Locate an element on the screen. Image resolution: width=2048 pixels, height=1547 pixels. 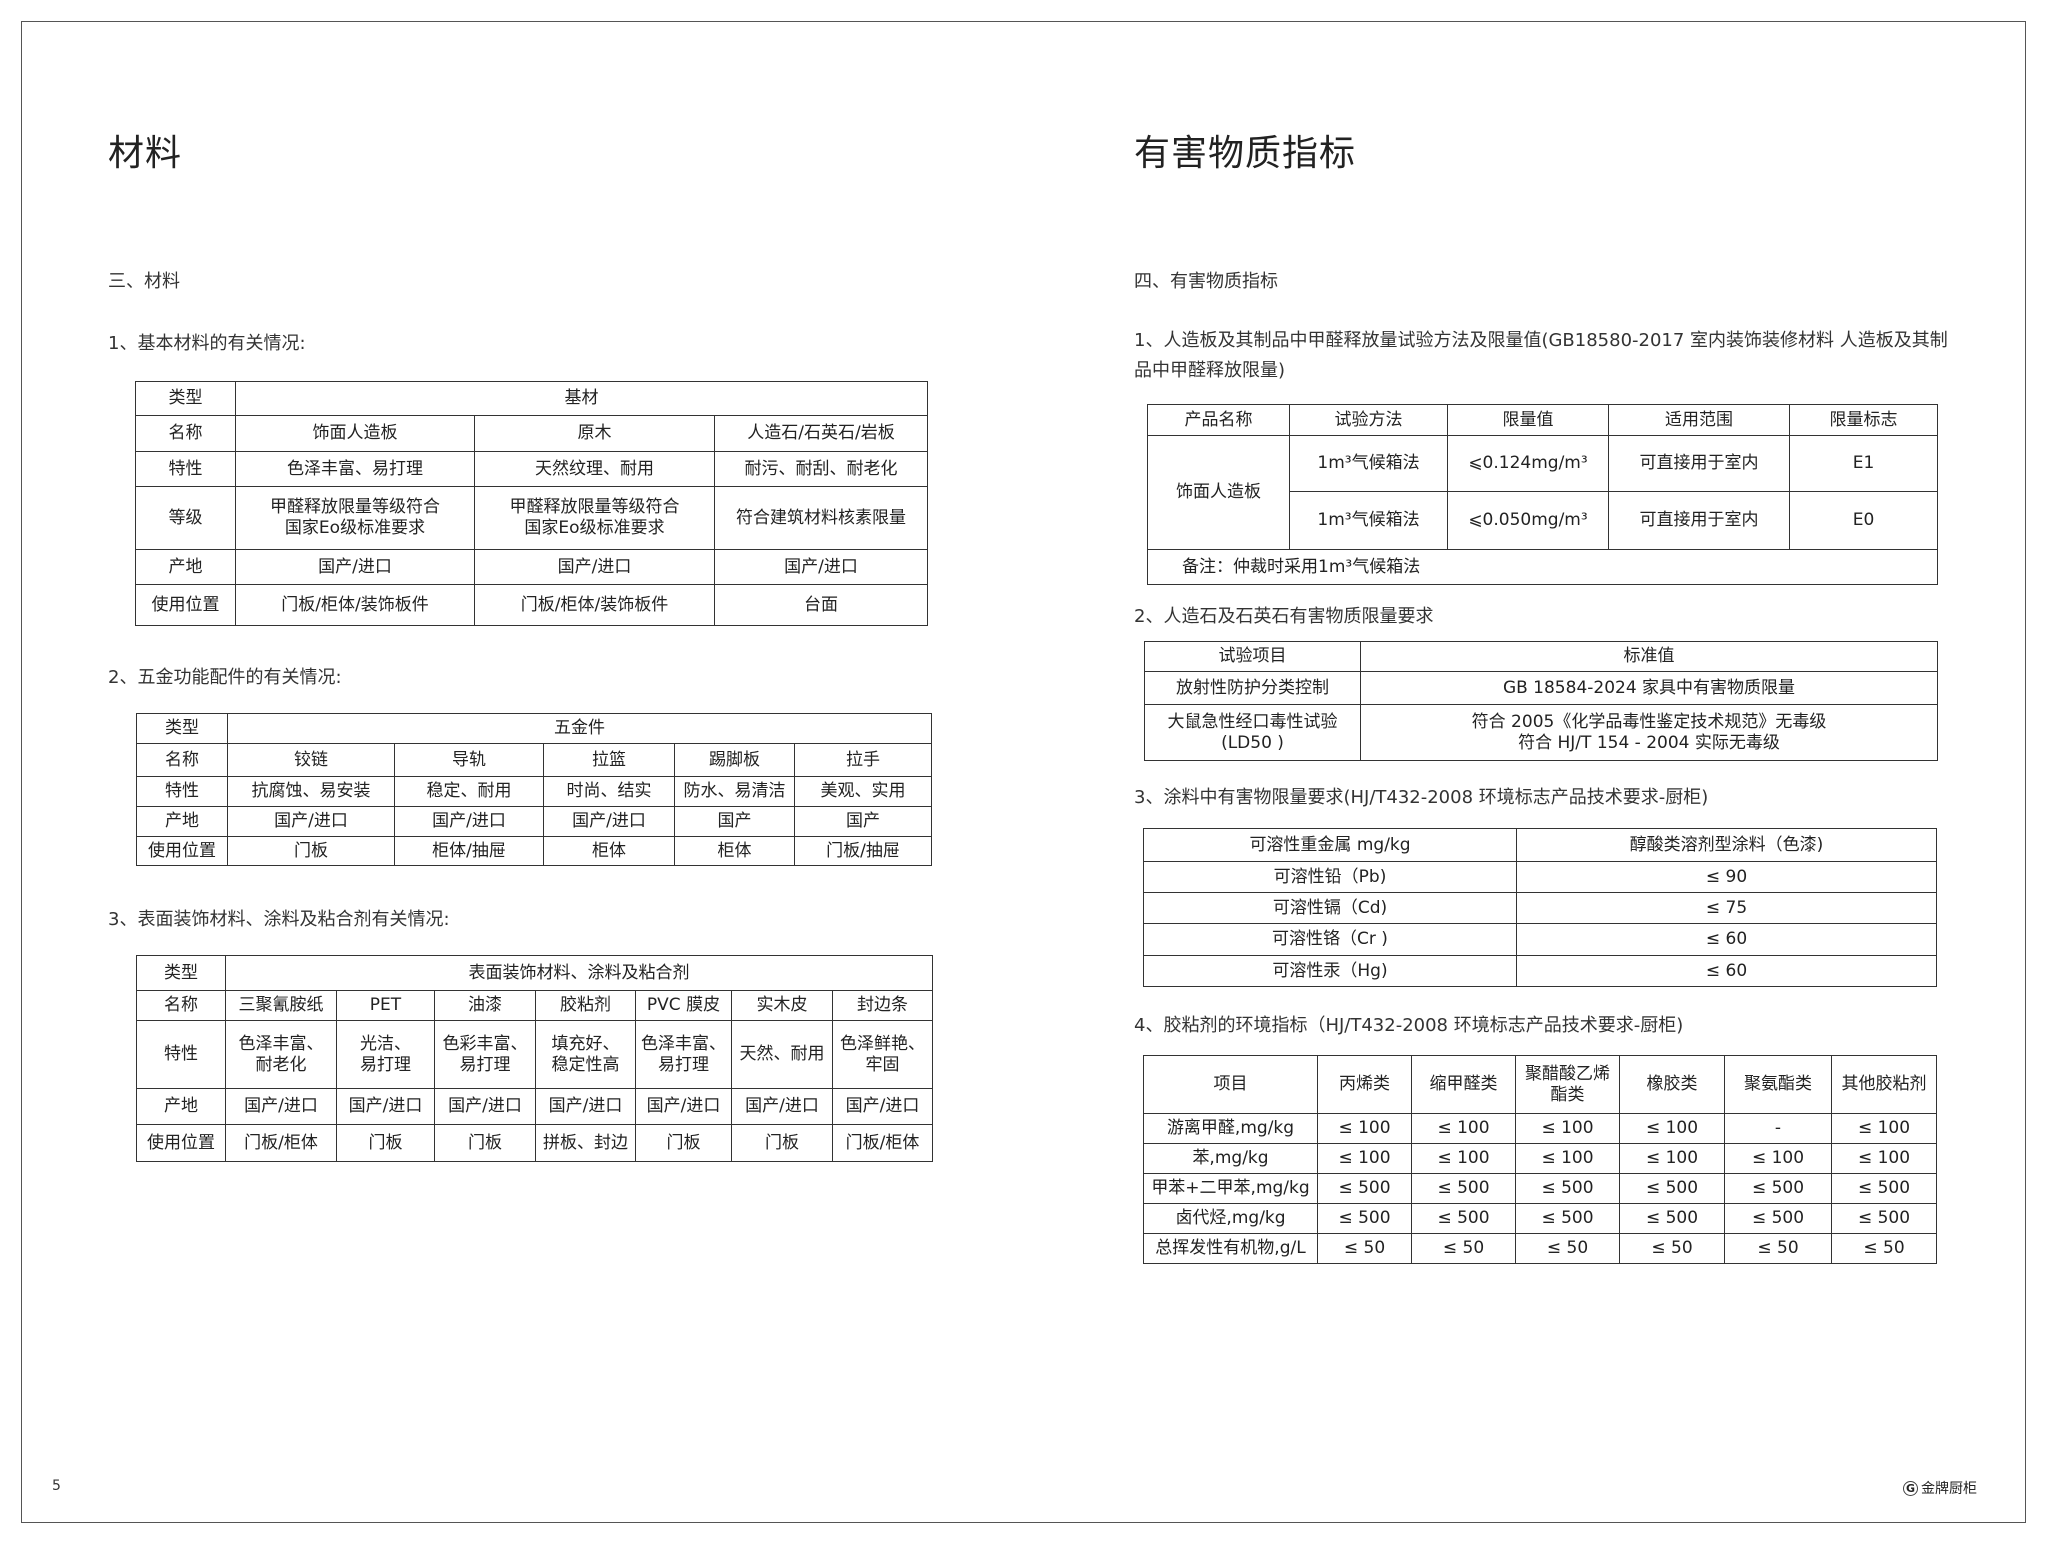
table-cell: E0 is located at coordinates (1863, 520).